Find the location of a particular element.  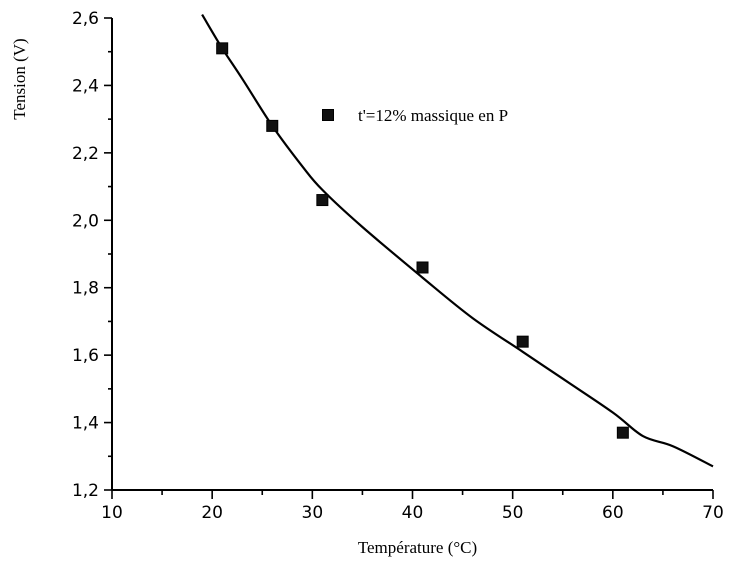

legend-marker is located at coordinates (328, 115).